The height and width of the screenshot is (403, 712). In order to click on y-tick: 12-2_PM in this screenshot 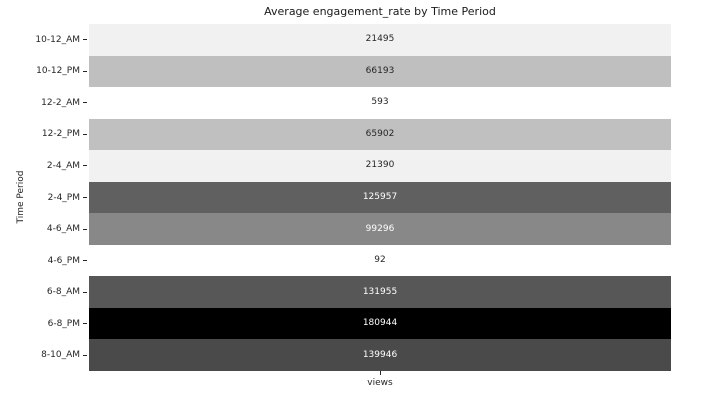, I will do `click(43, 135)`.